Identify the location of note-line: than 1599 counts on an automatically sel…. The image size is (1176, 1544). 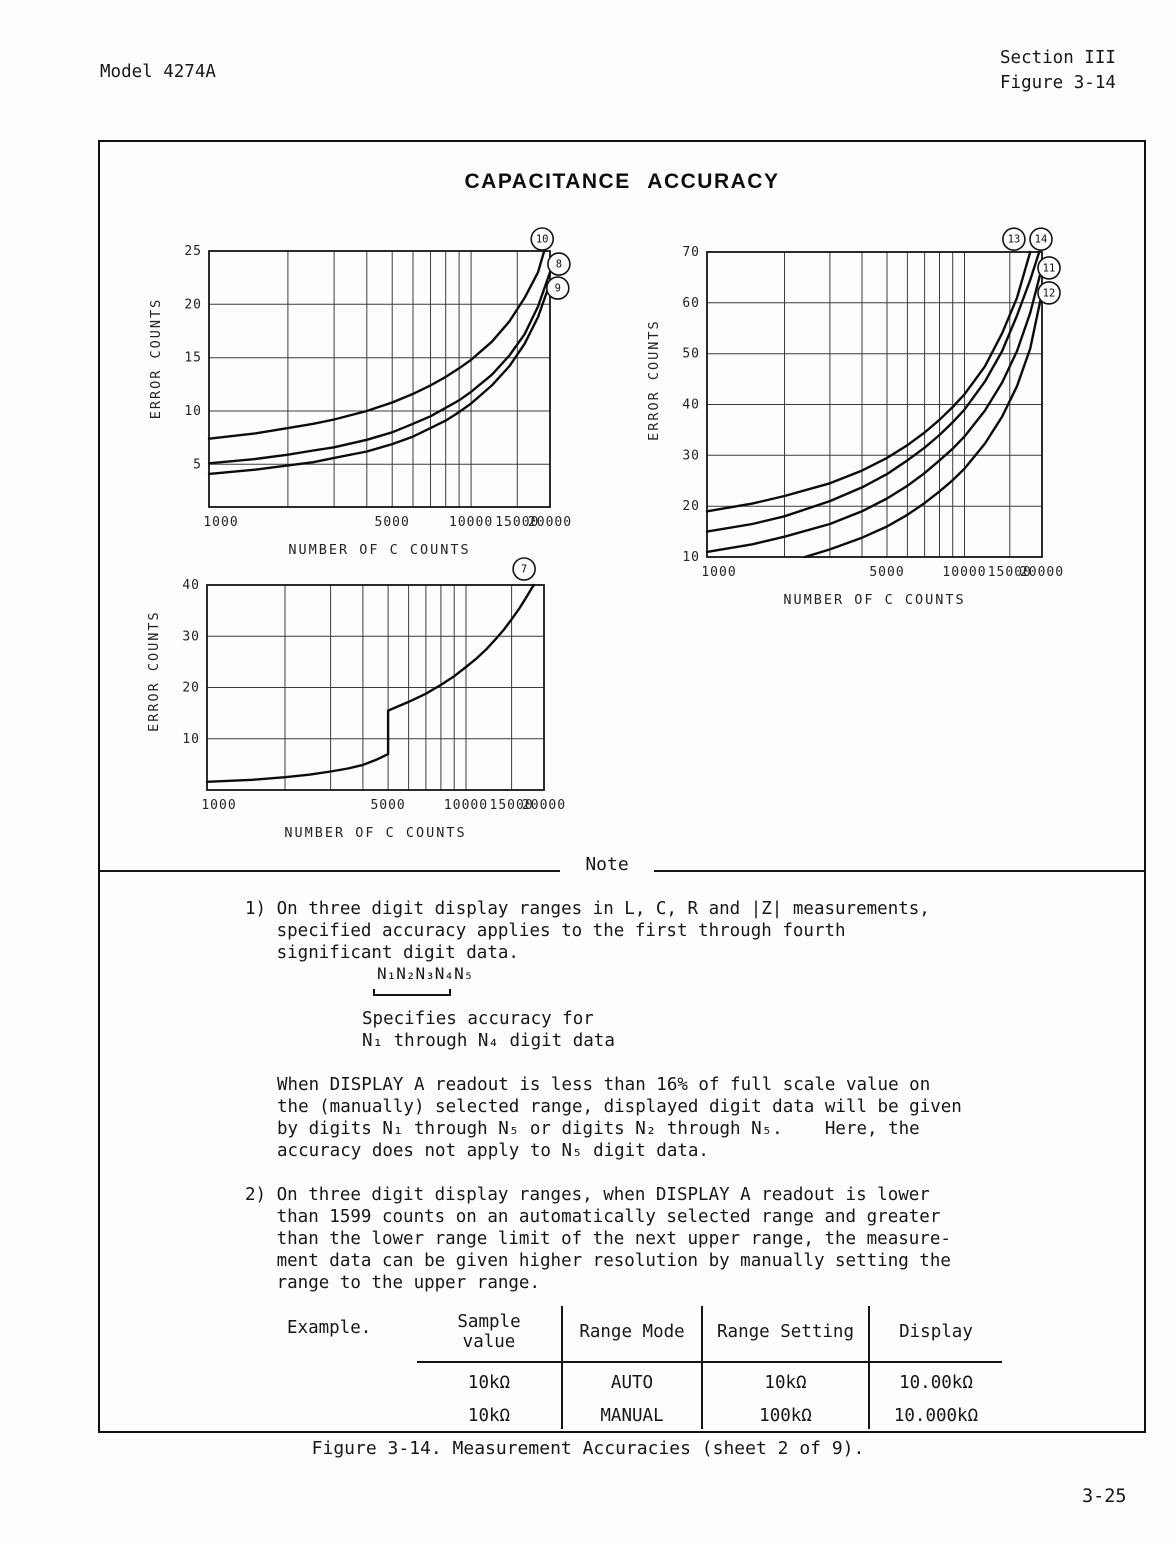
(593, 1217).